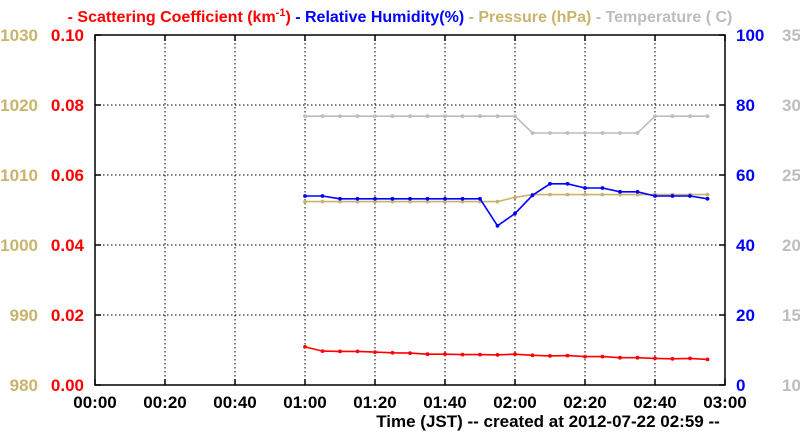 This screenshot has height=434, width=800. What do you see at coordinates (377, 17) in the screenshot?
I see `legend-item-humidity: - Relative Humidity(%)` at bounding box center [377, 17].